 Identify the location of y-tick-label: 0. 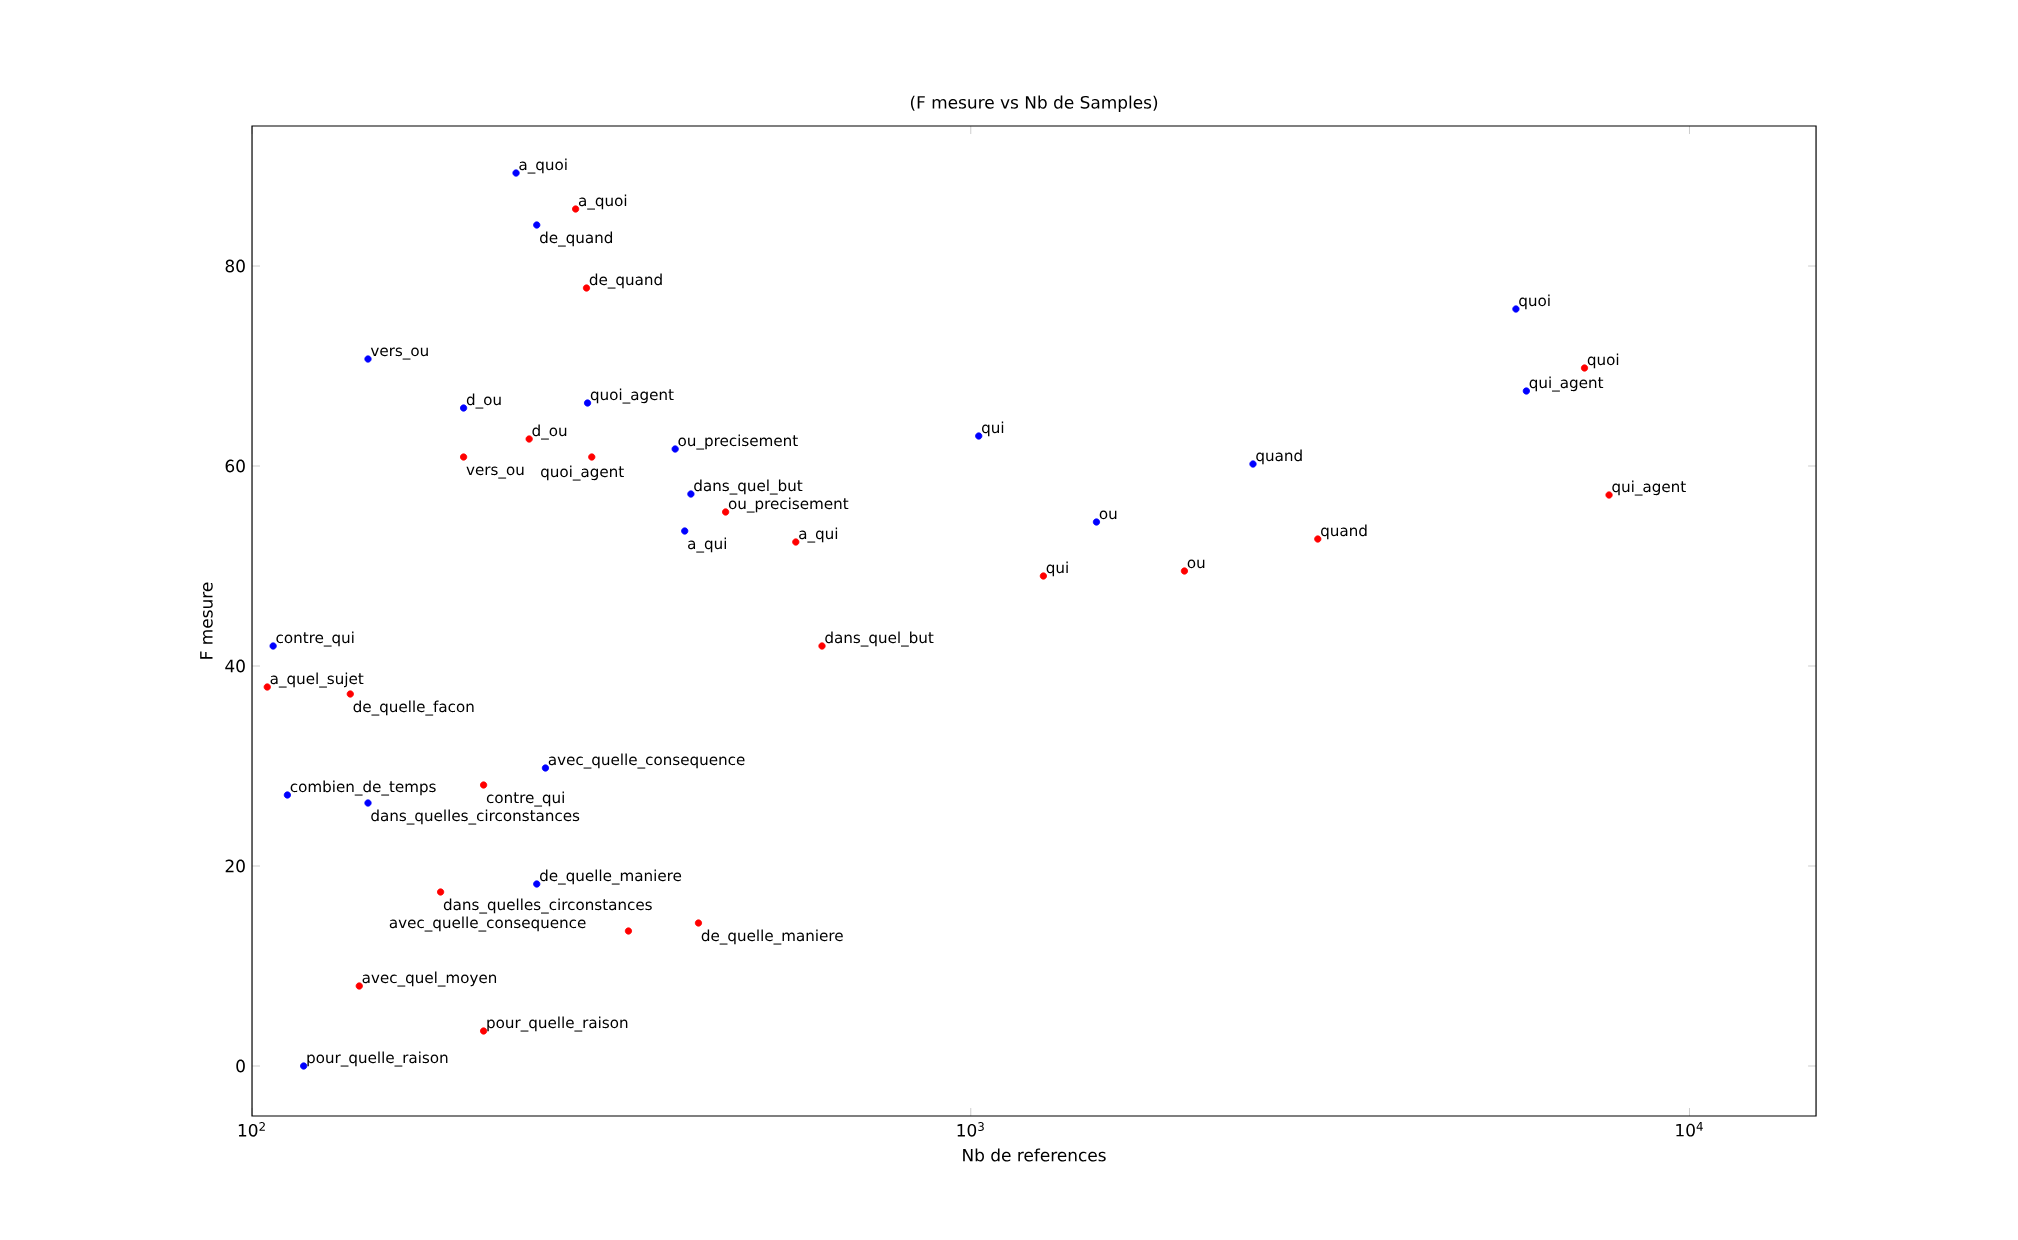
(240, 1066).